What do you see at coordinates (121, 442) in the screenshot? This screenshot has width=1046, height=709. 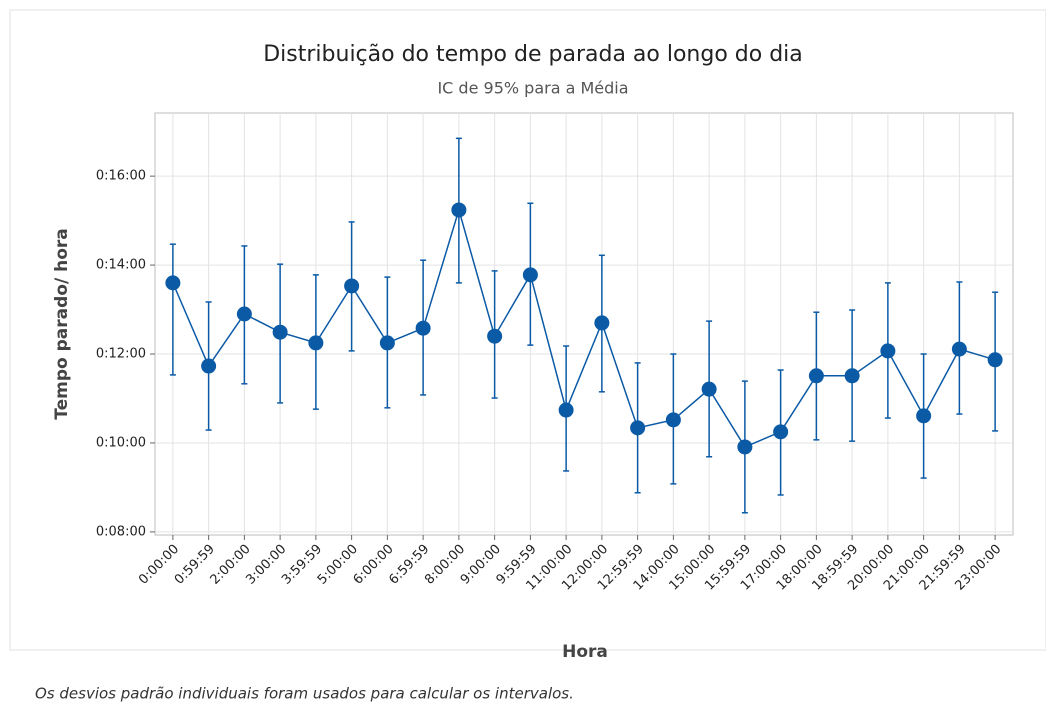 I see `y-tick-label: 0:10:00` at bounding box center [121, 442].